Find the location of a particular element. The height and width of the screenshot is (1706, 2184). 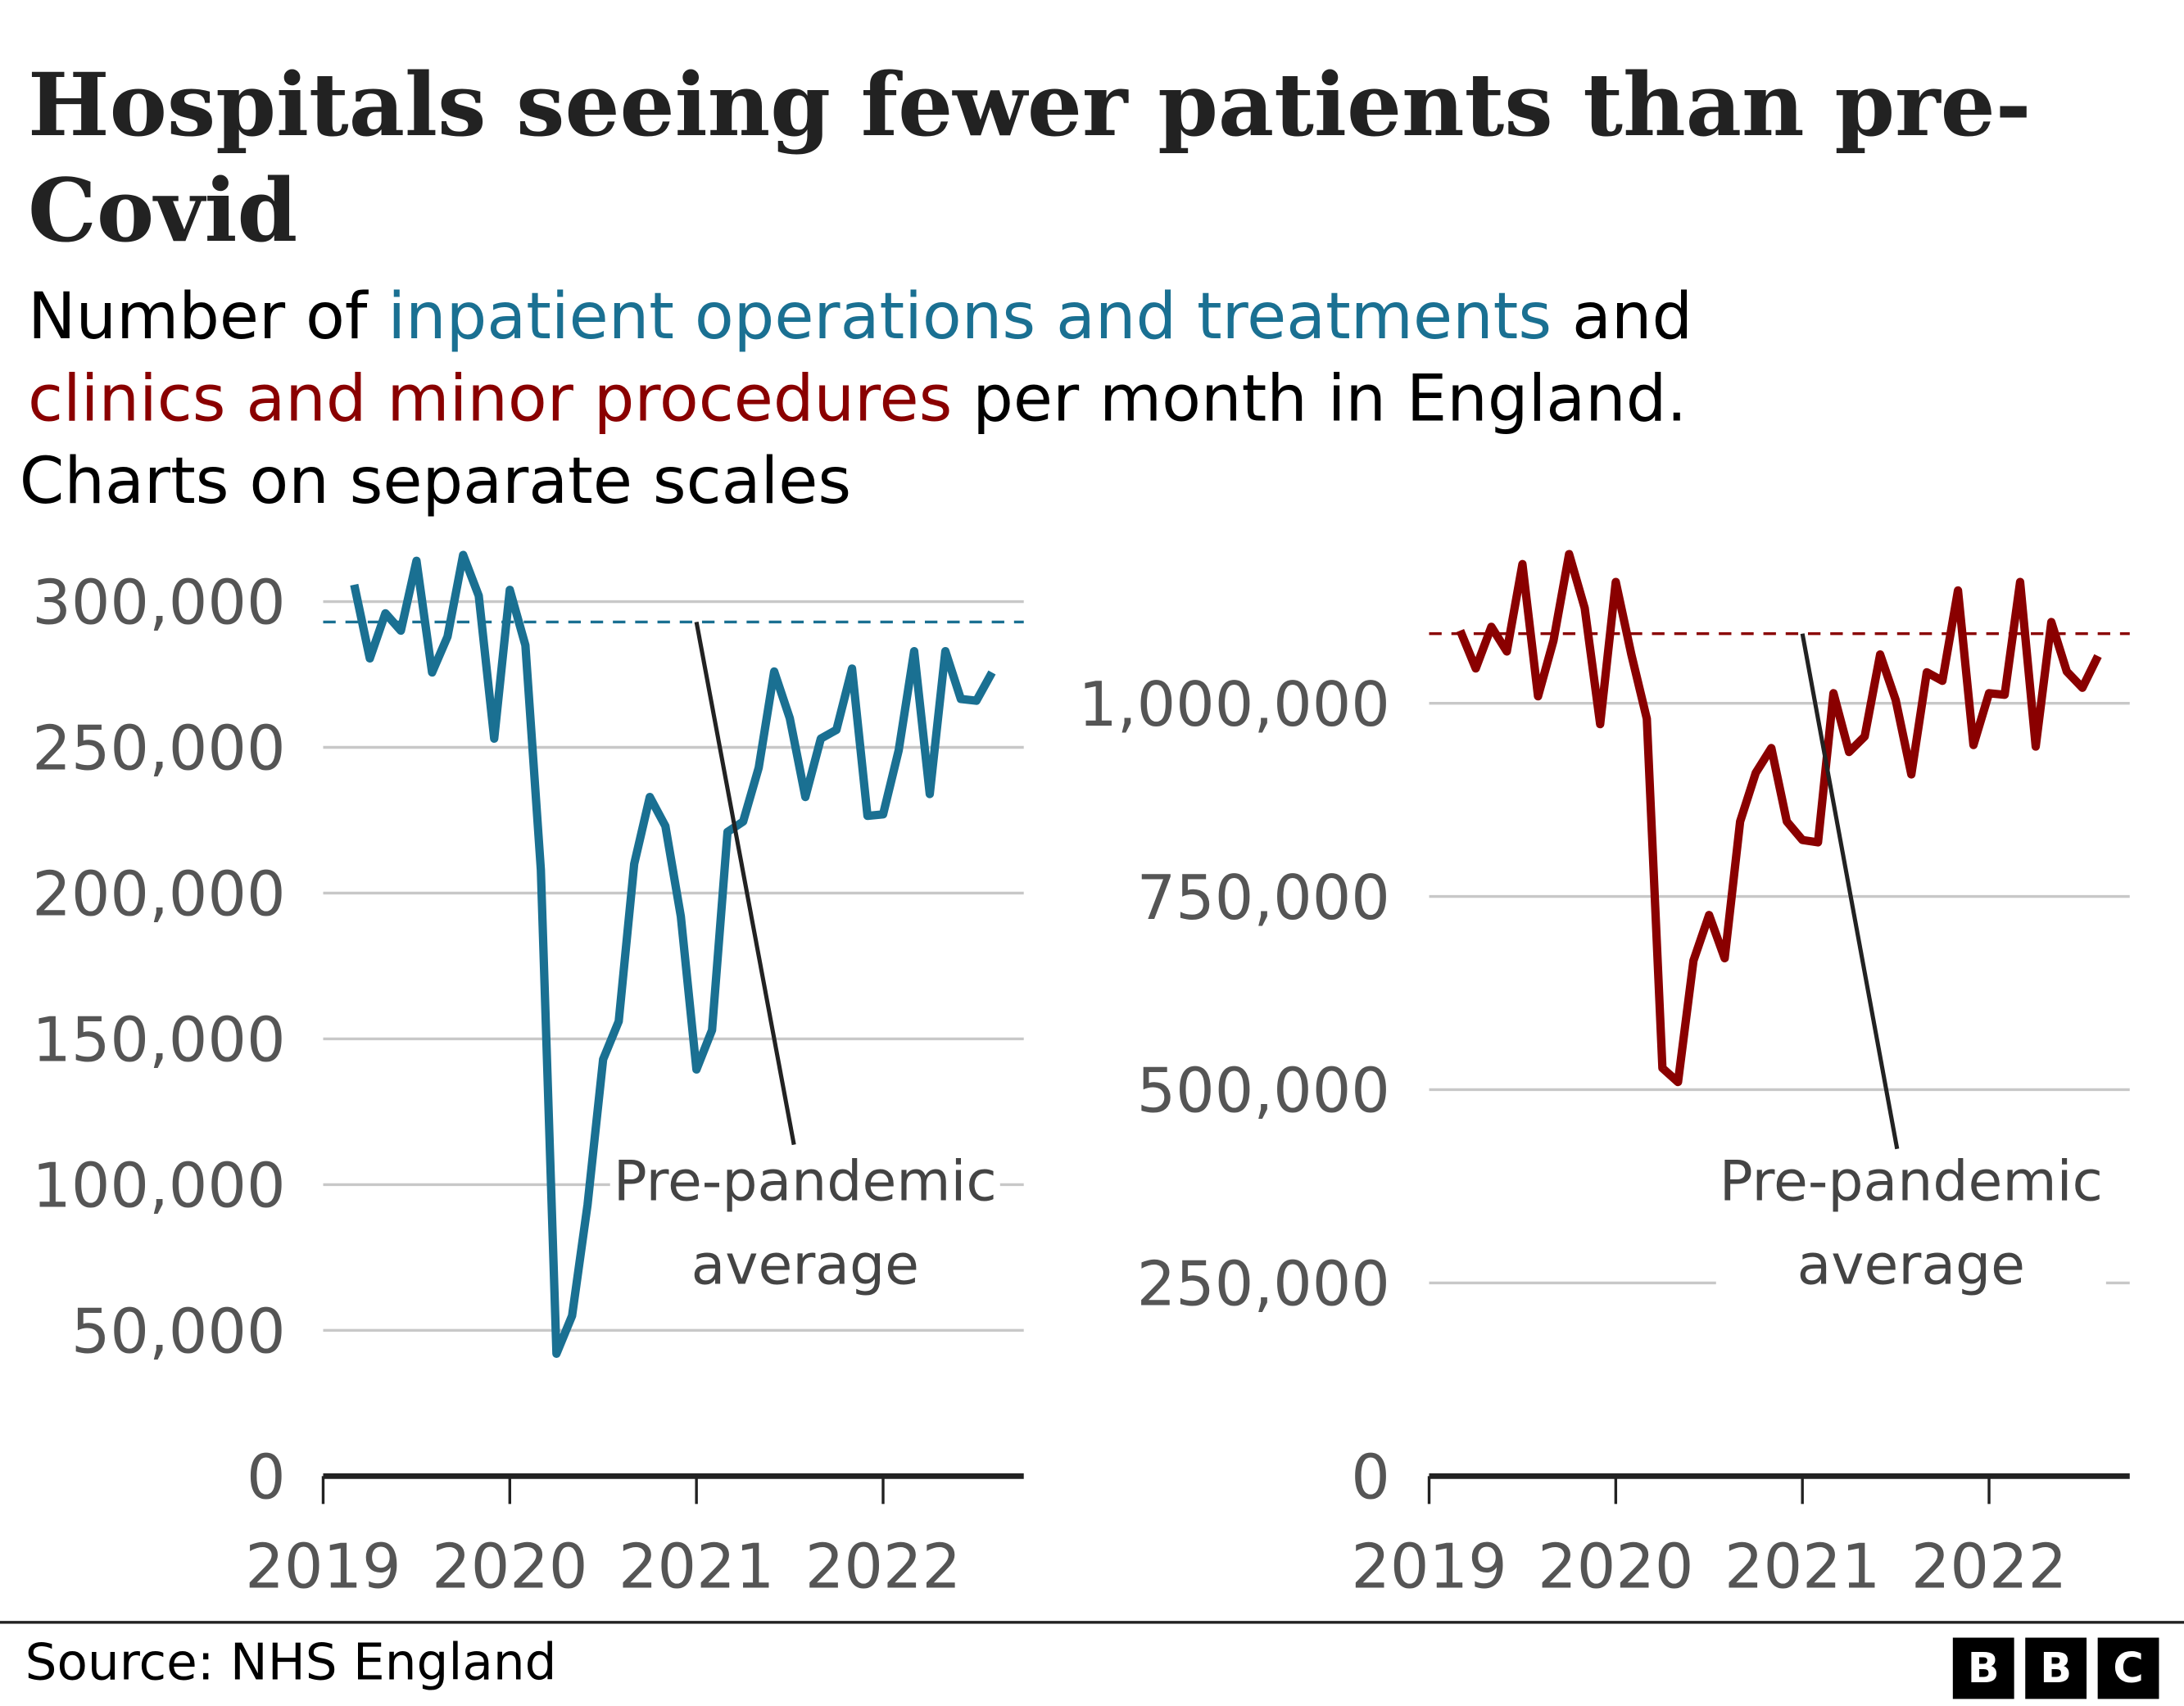

y-tick-label: 150,000 is located at coordinates (158, 1040).